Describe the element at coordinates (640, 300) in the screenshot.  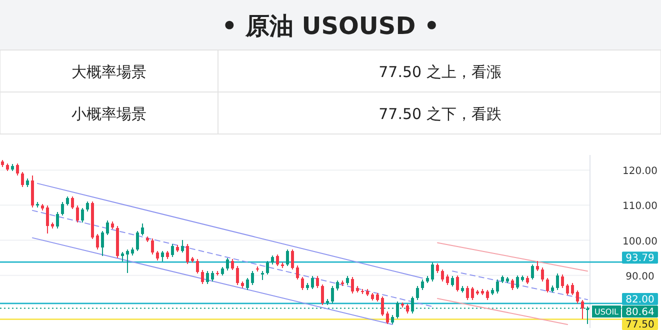
I see `ref-line-label: 82.00` at that location.